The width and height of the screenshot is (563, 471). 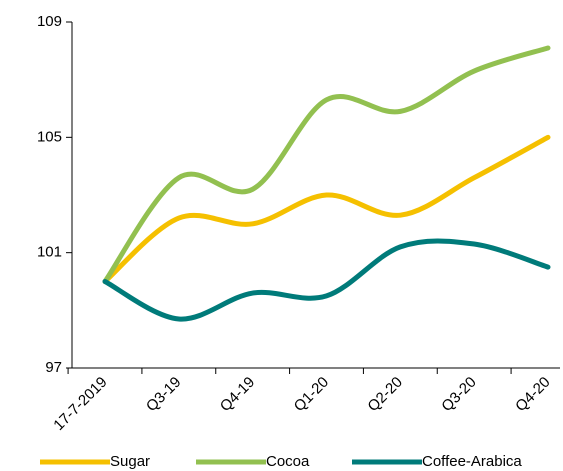 What do you see at coordinates (49, 252) in the screenshot?
I see `y-tick-label: 101` at bounding box center [49, 252].